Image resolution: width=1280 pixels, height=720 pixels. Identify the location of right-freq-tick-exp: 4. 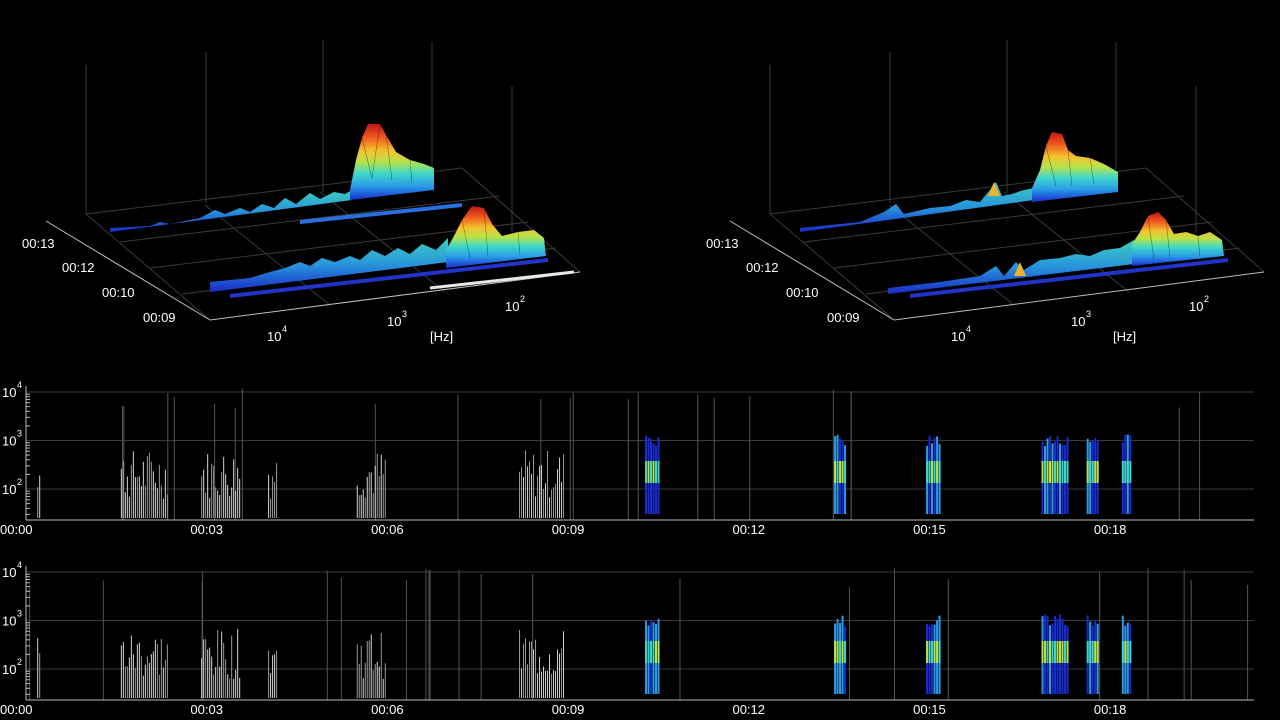
(968, 329).